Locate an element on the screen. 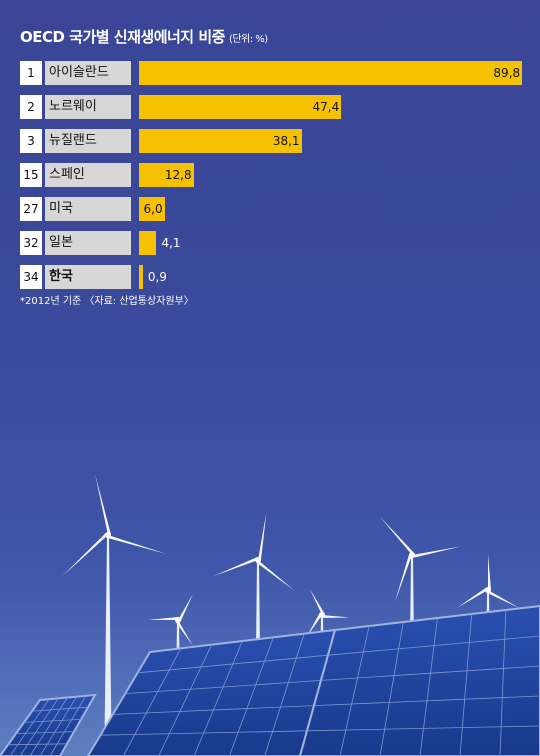 The height and width of the screenshot is (756, 540). bar-row: 3 뉴질랜드 38,1 is located at coordinates (272, 141).